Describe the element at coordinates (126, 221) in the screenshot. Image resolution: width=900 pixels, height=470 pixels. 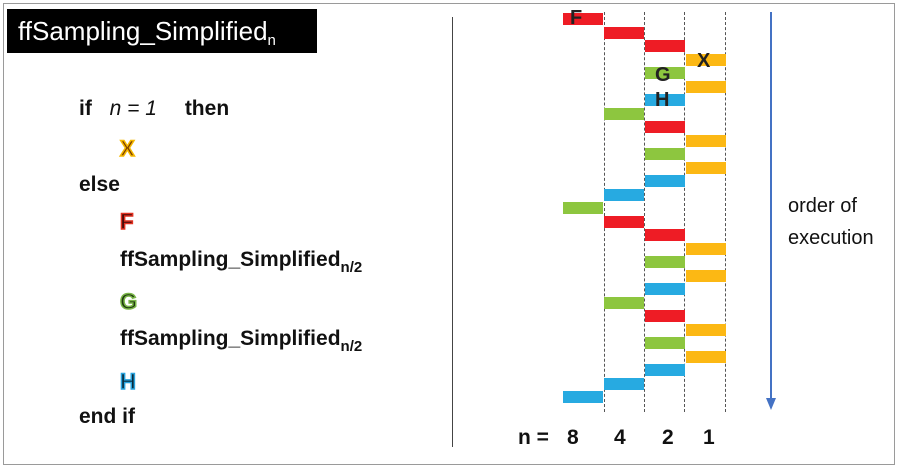
I see `step-f: F` at that location.